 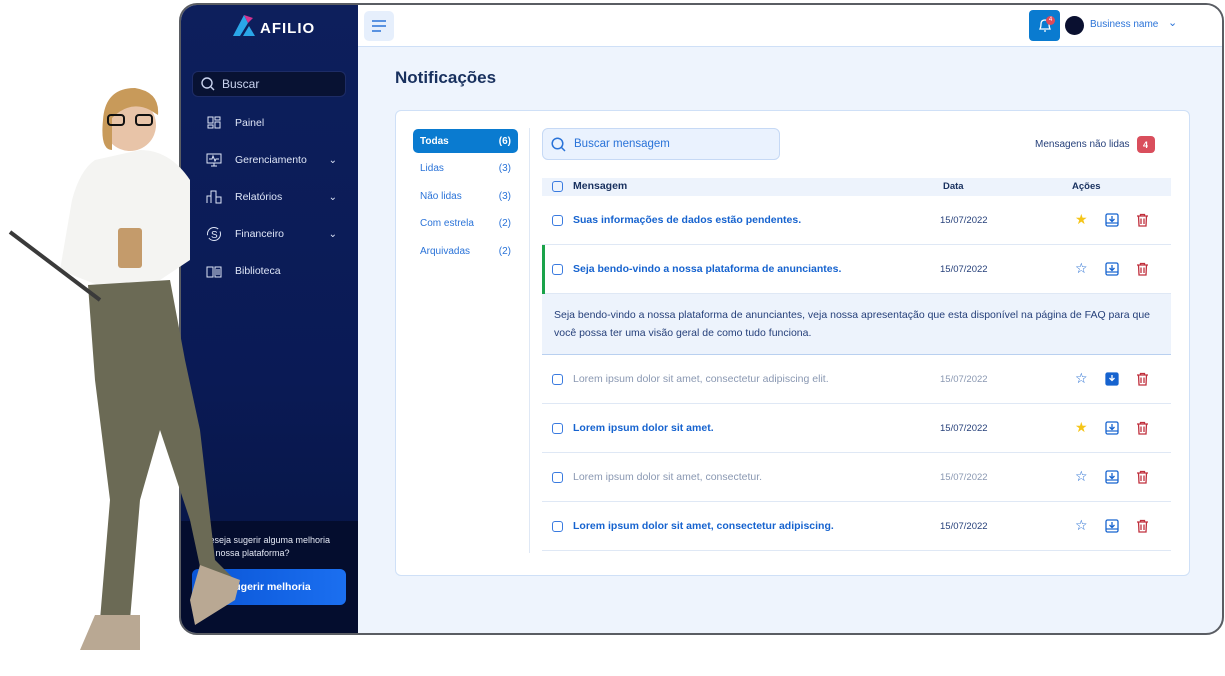 I want to click on monitor-icon, so click(x=214, y=160).